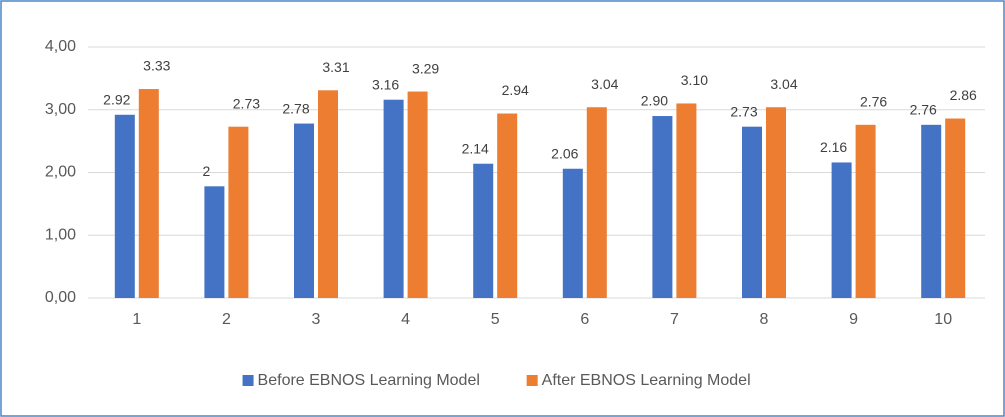 The width and height of the screenshot is (1005, 417). I want to click on x-tick-label: 6, so click(584, 319).